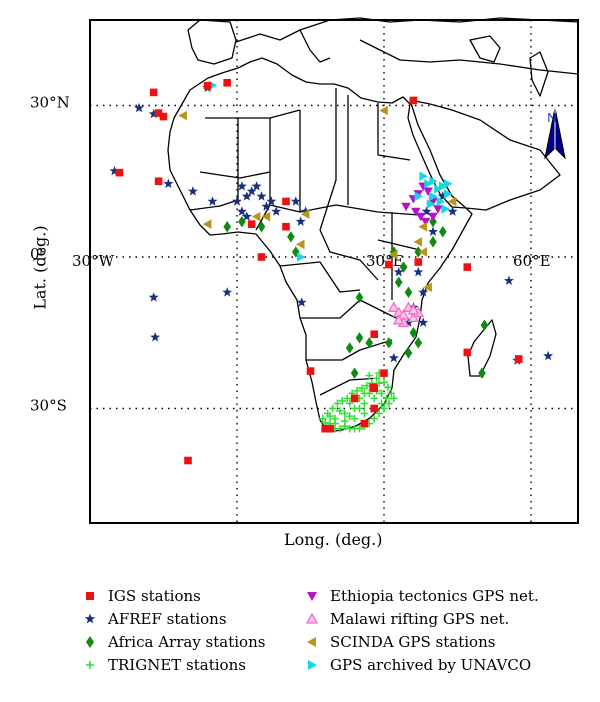 The width and height of the screenshot is (600, 702). What do you see at coordinates (93, 261) in the screenshot?
I see `lon-tick-label: 30°W` at bounding box center [93, 261].